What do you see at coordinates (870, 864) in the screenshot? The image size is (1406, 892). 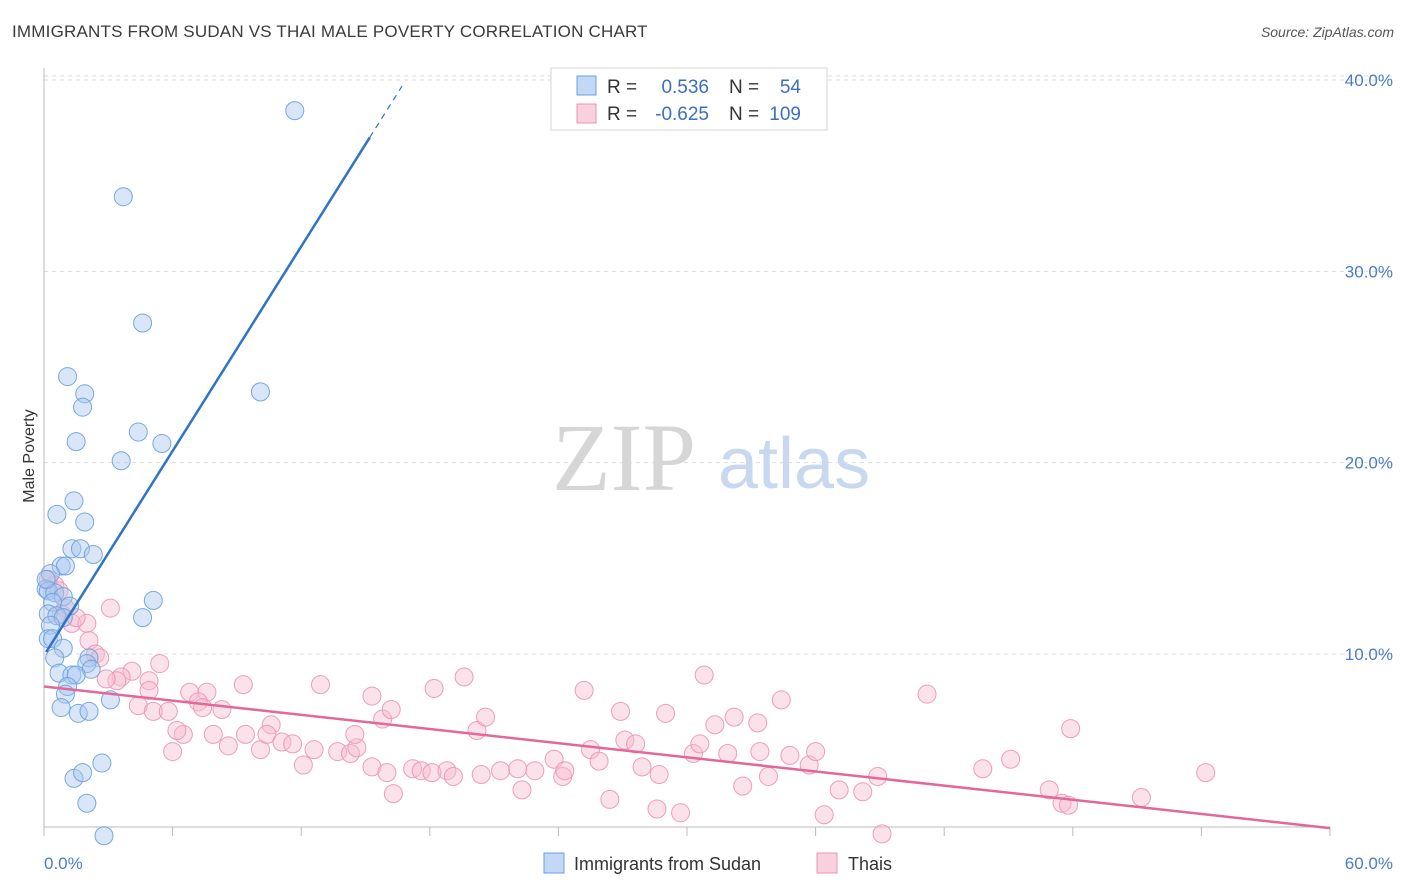 I see `legend-label-thais: Thais` at bounding box center [870, 864].